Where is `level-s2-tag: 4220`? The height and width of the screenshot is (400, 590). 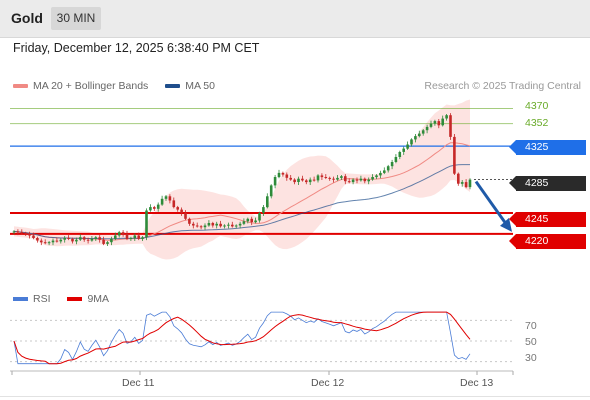 level-s2-tag: 4220 is located at coordinates (547, 241).